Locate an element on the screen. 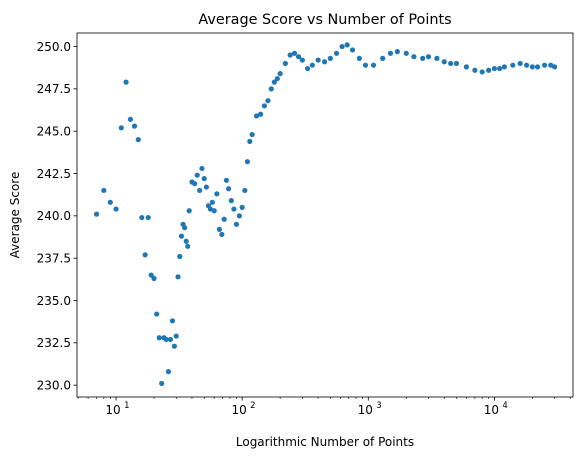 The width and height of the screenshot is (584, 459). x-tick-exponent: 3 is located at coordinates (378, 406).